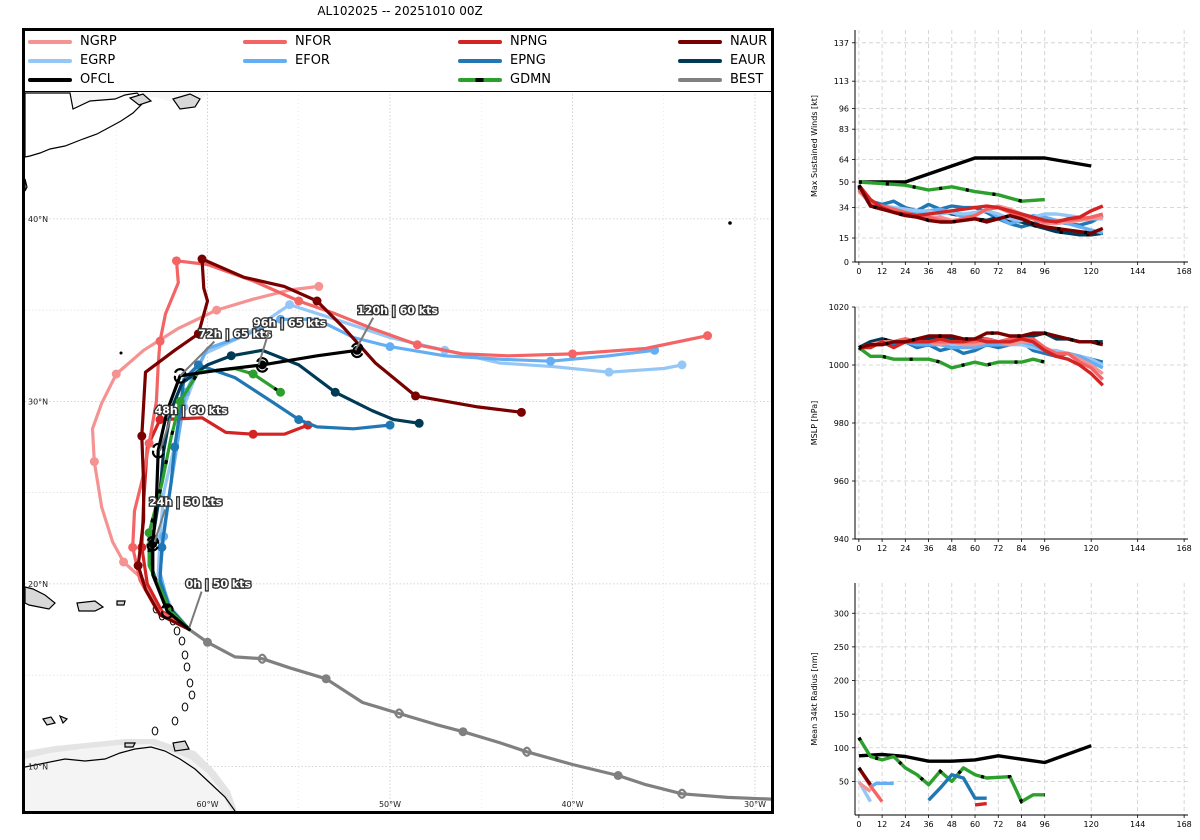 The width and height of the screenshot is (1200, 840). Describe the element at coordinates (1091, 824) in the screenshot. I see `x-tick-label: 120` at that location.